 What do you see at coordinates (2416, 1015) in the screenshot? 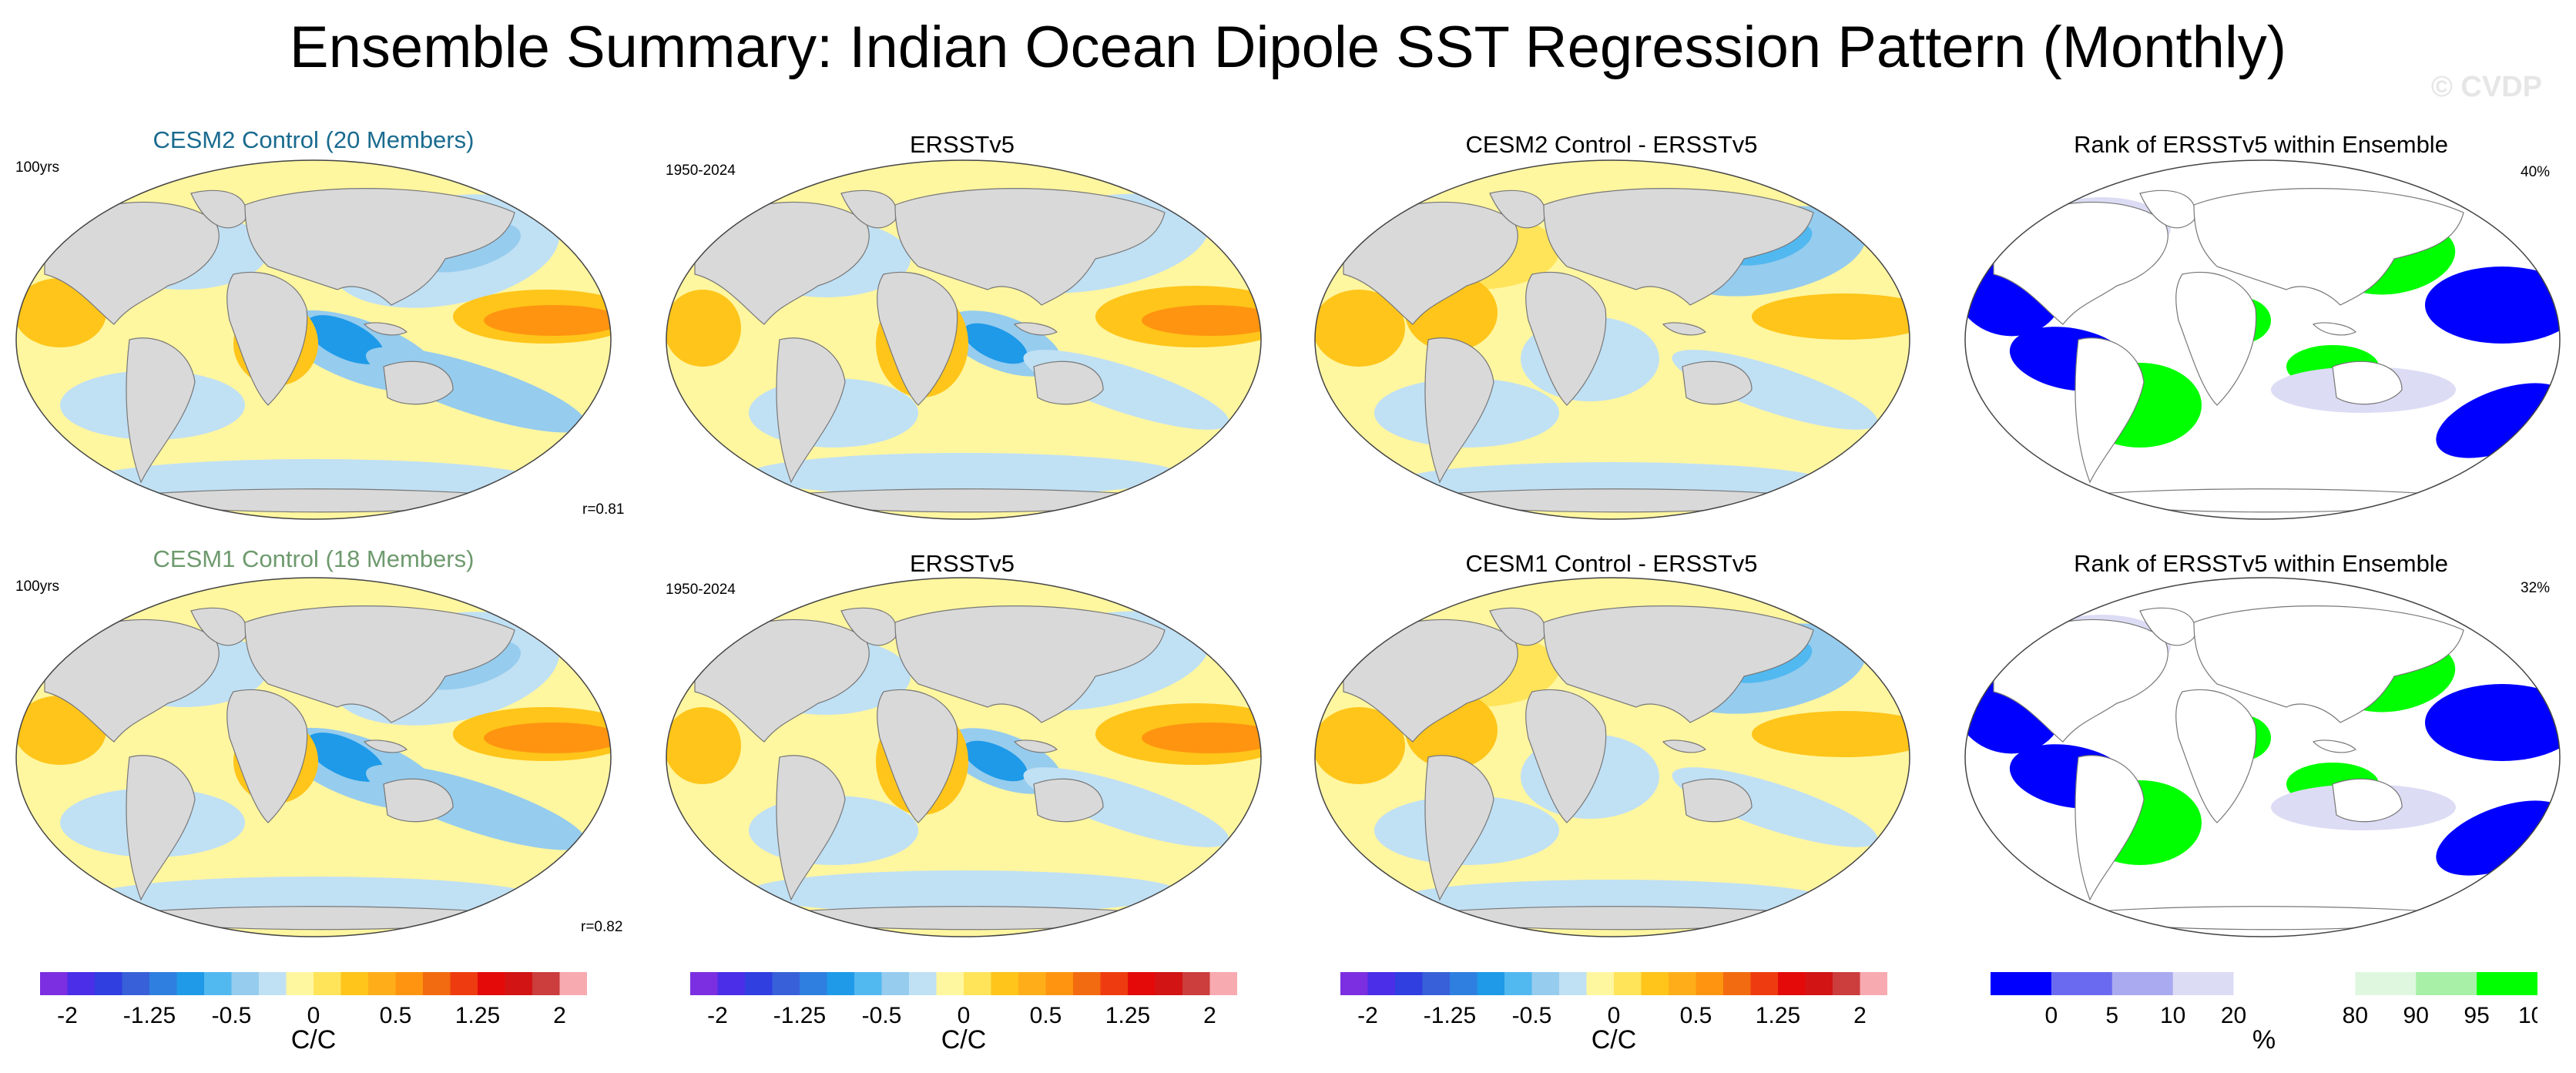
I see `colorbar-tick-label: 90` at bounding box center [2416, 1015].